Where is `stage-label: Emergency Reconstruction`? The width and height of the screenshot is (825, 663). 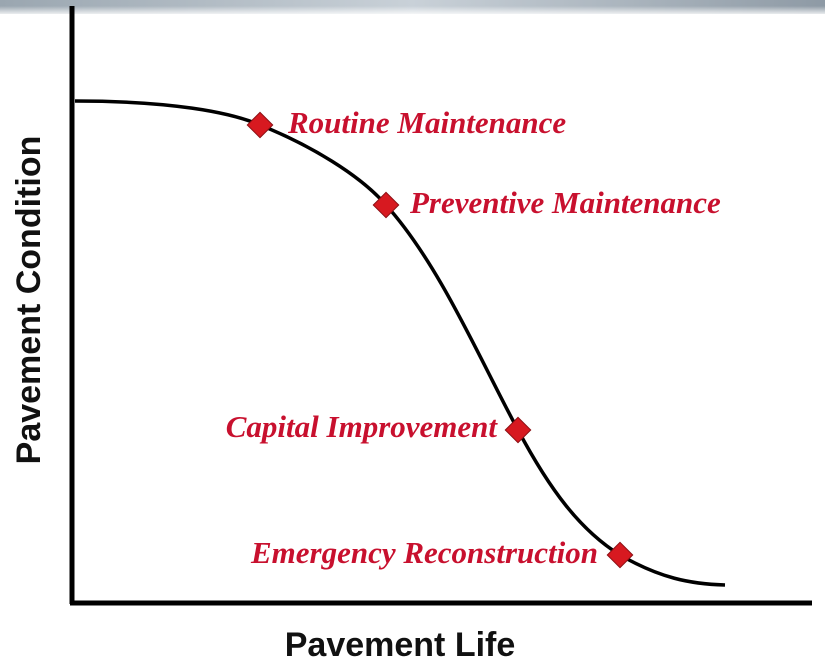
stage-label: Emergency Reconstruction is located at coordinates (424, 552).